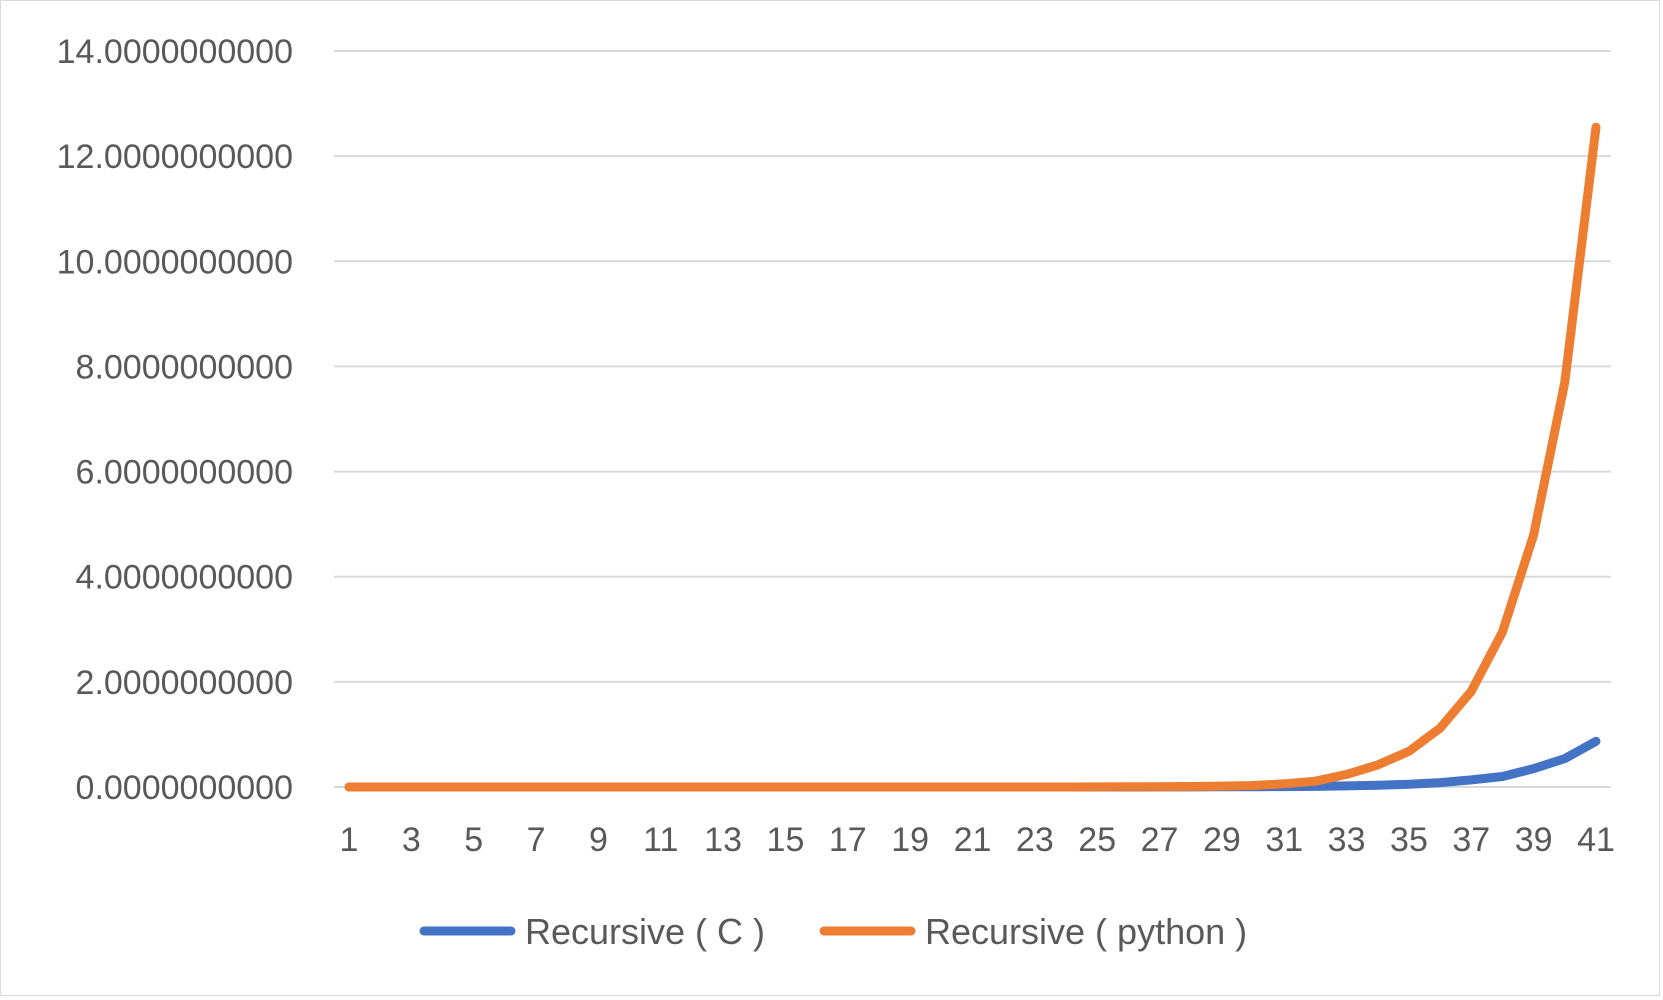  I want to click on x-tick-label: 3, so click(411, 840).